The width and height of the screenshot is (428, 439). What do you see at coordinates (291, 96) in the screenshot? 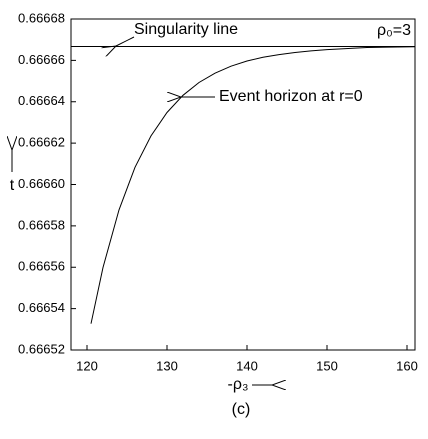
I see `event-horizon-label: Event horizon at r=0` at bounding box center [291, 96].